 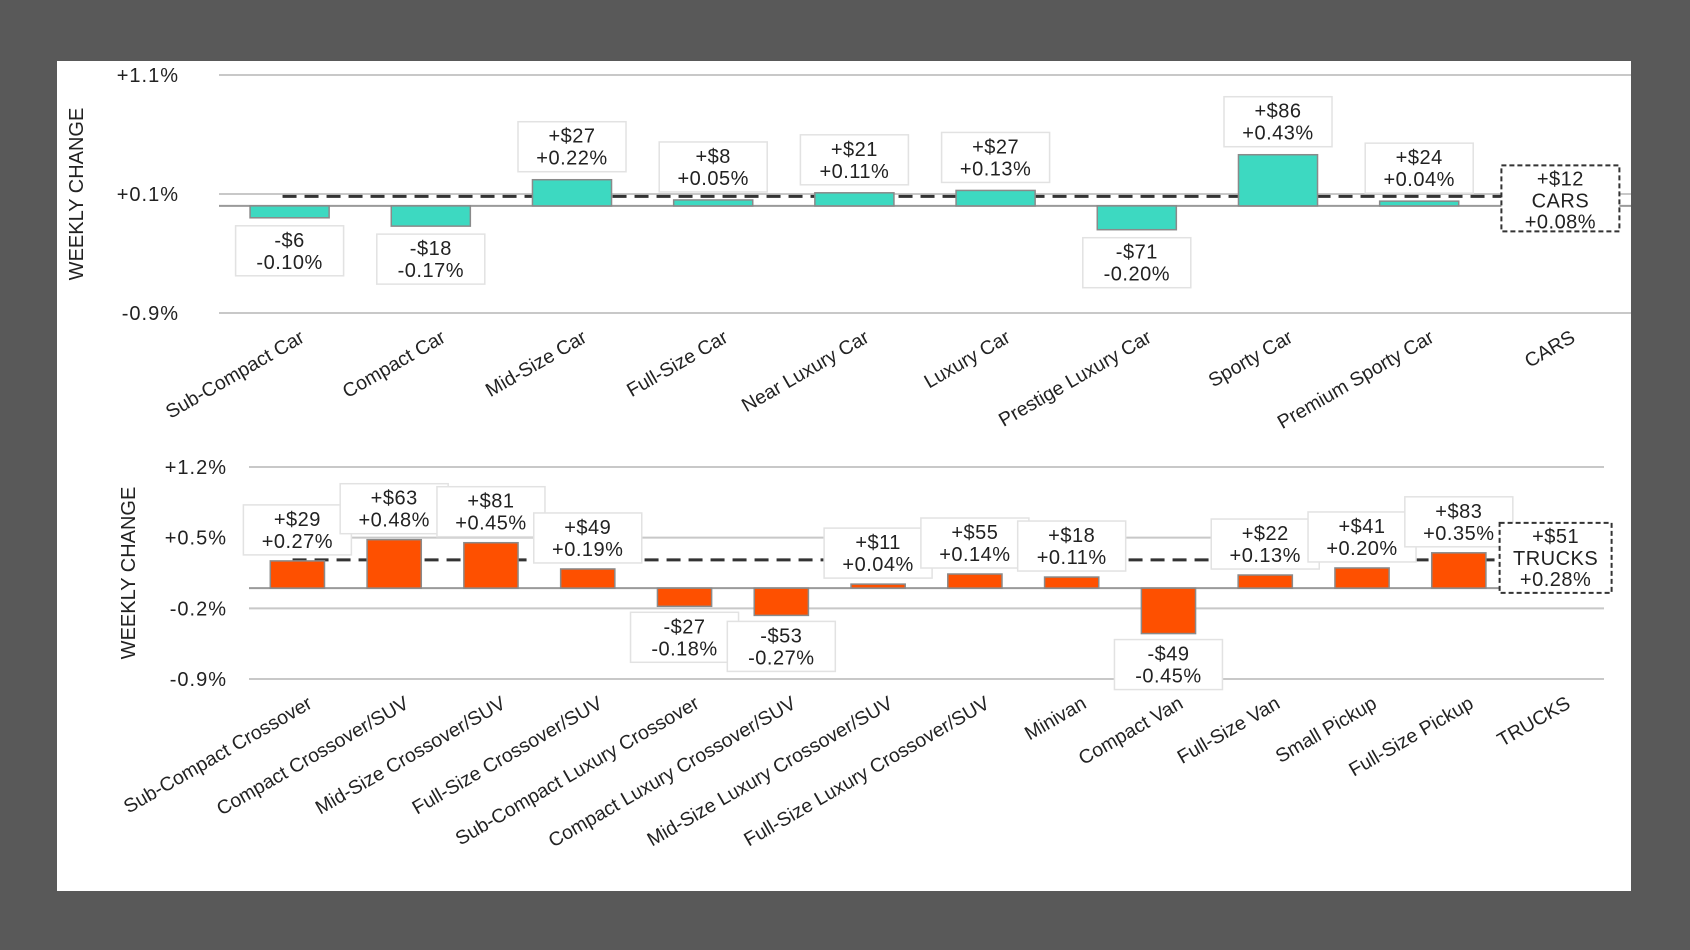 I want to click on data-label-percent: -0.17%, so click(x=431, y=271).